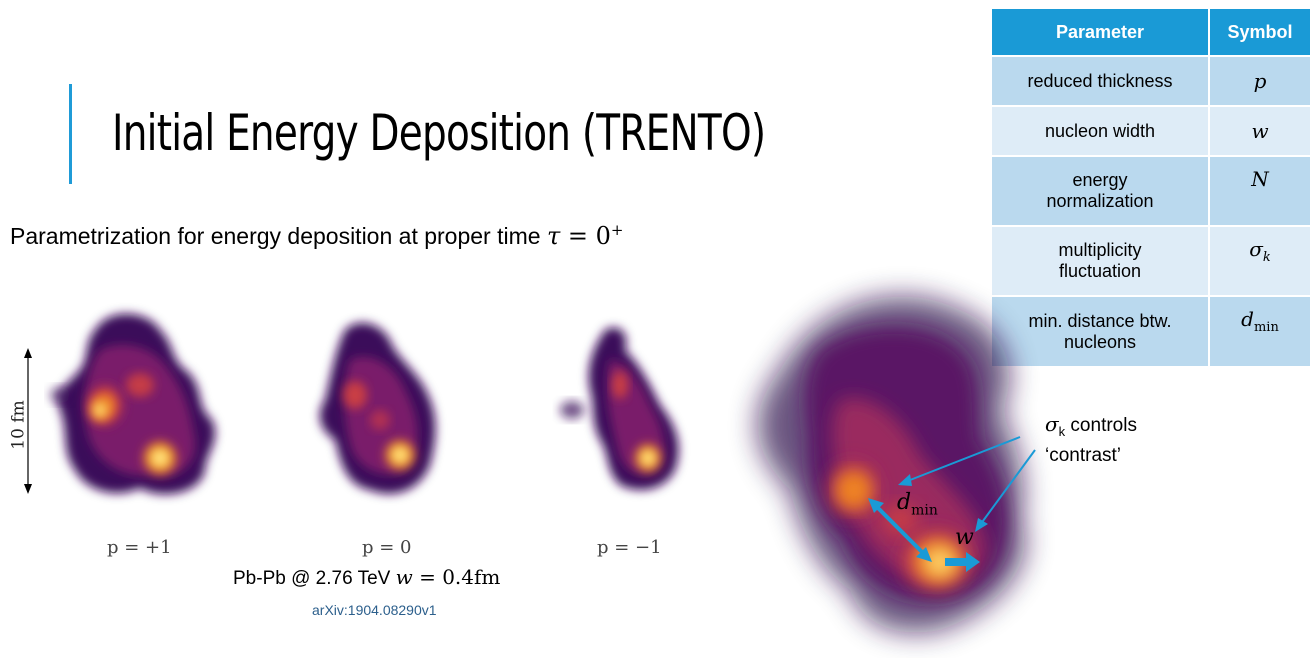 Image resolution: width=1315 pixels, height=658 pixels. I want to click on table-row: min. distance btw. nucleons dmin, so click(1151, 330).